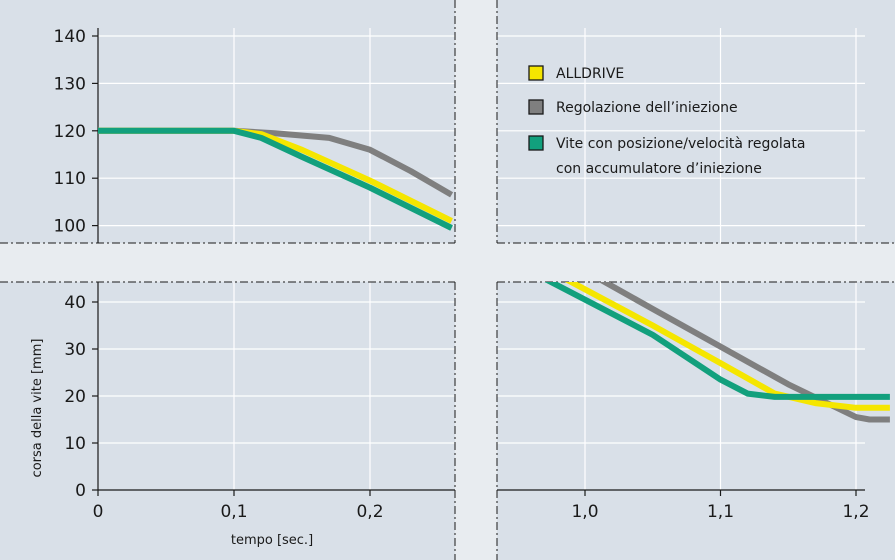  I want to click on y-tick-label: 40, so click(75, 303).